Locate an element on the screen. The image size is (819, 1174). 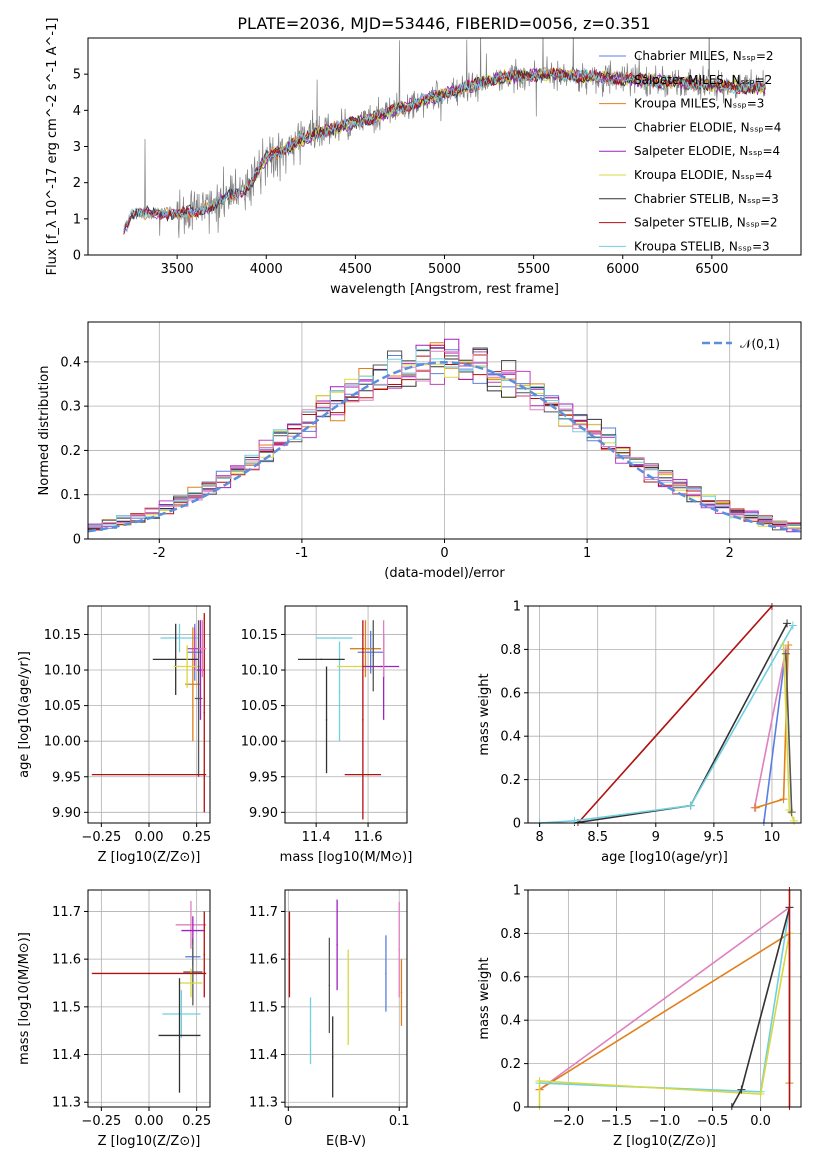
mass_vs_EBV-xtick-label: 0 is located at coordinates (288, 1121).